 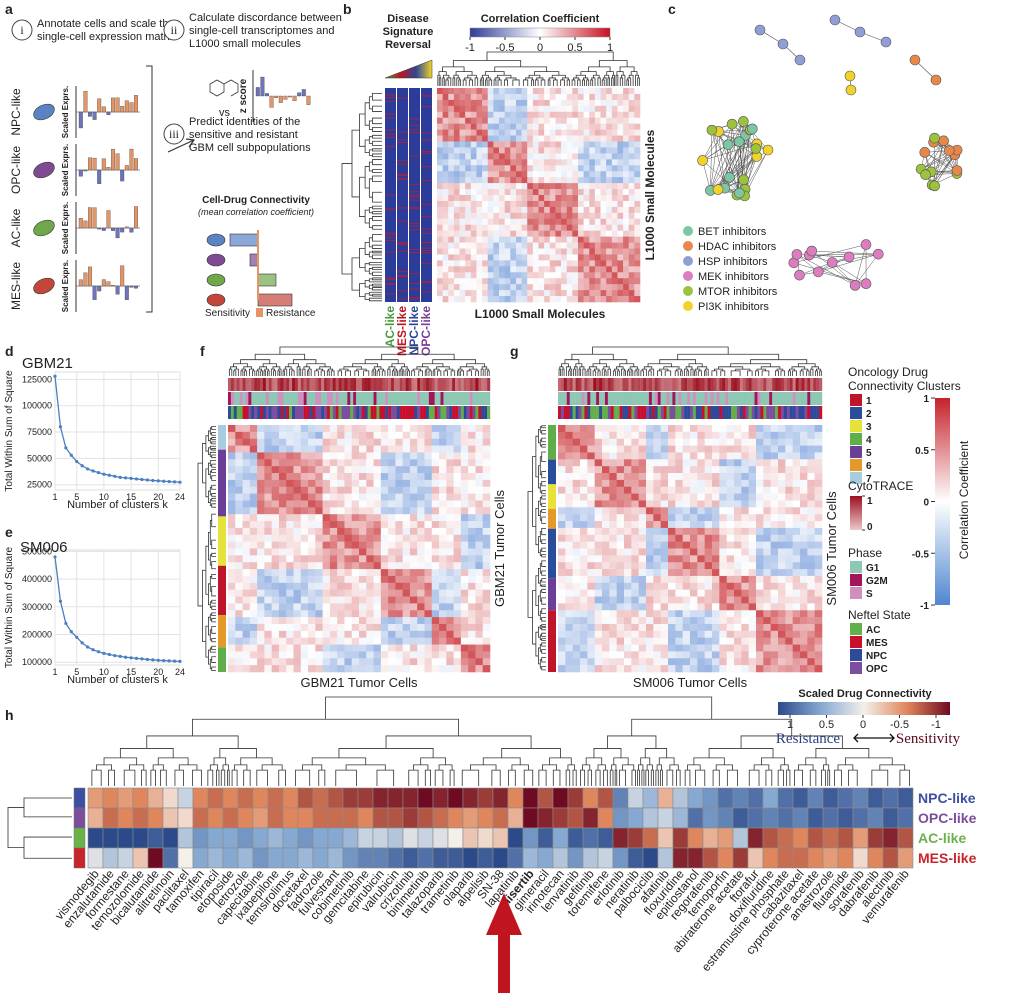 What do you see at coordinates (16, 286) in the screenshot?
I see `cell-type-label: MES-like` at bounding box center [16, 286].